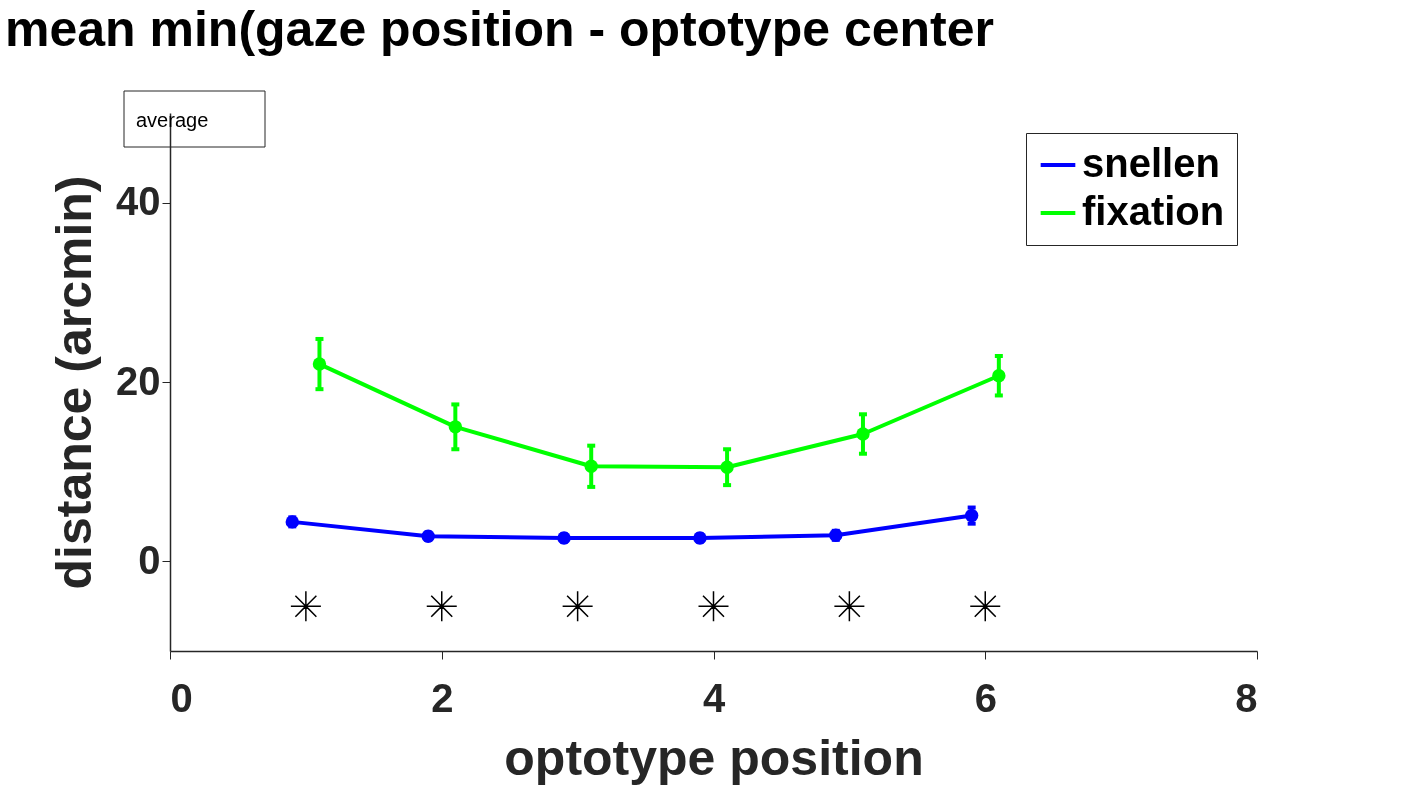 The image size is (1405, 810). I want to click on x-axis-title: optotype position, so click(714, 757).